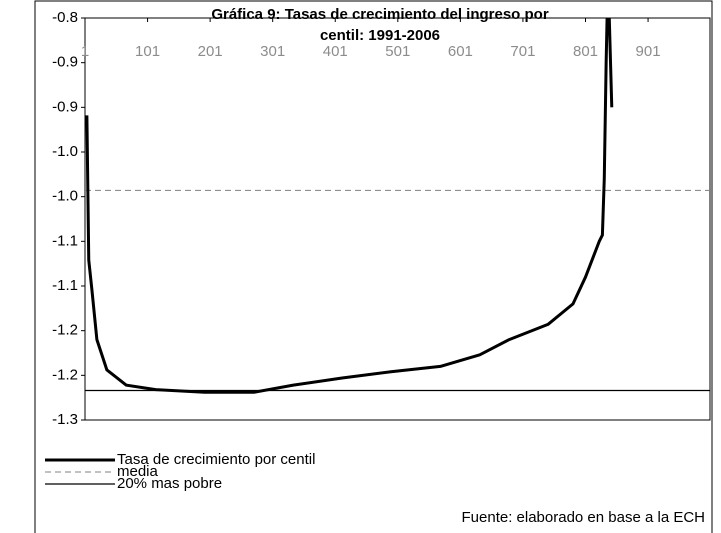  I want to click on x-tick-label: 101, so click(147, 51).